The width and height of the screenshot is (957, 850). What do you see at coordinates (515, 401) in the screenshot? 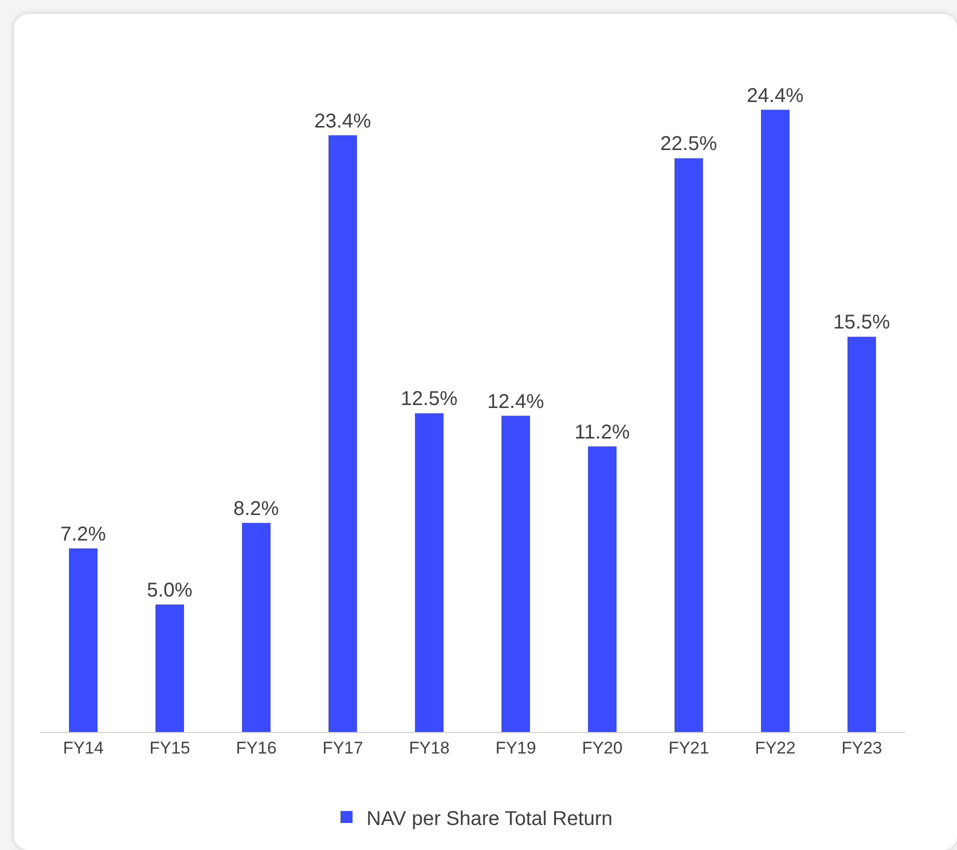
I see `data-label: 12.4%` at bounding box center [515, 401].